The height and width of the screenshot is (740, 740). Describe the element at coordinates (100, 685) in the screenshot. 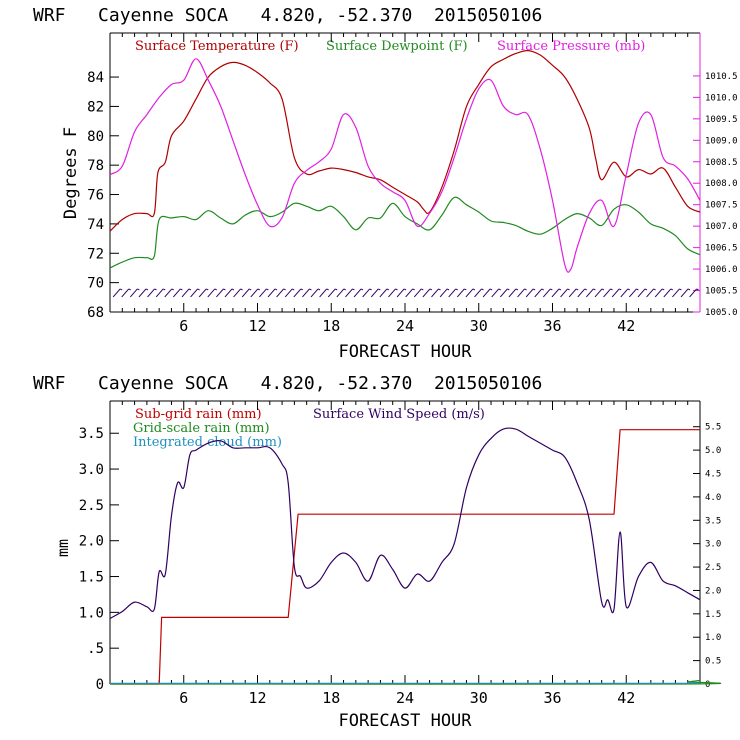

I see `bottom-y-tick-label: 0` at that location.